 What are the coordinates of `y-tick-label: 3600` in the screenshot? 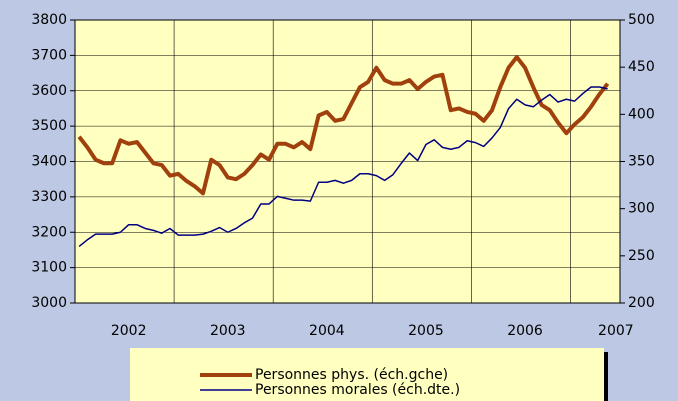 It's located at (49, 91).